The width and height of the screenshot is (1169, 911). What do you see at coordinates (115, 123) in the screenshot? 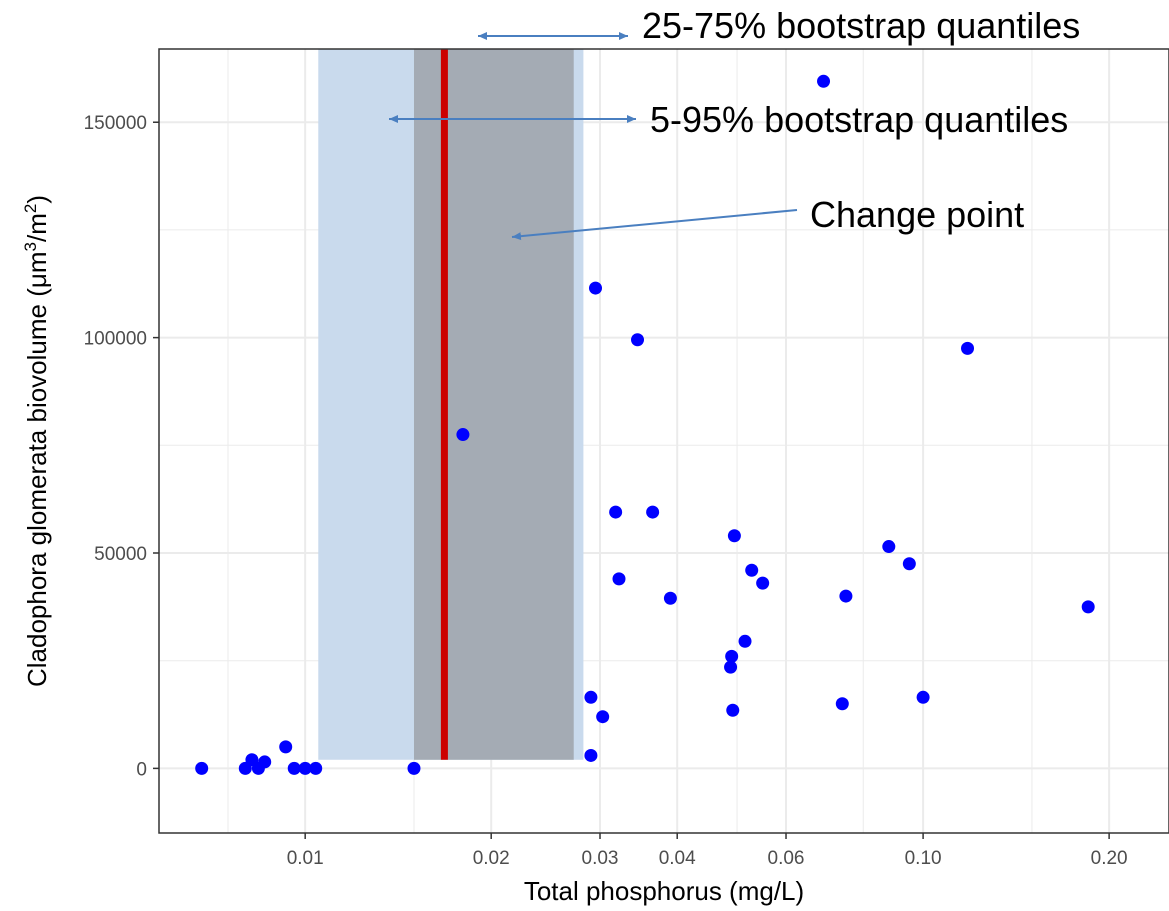
I see `y-tick-label: 150000` at bounding box center [115, 123].